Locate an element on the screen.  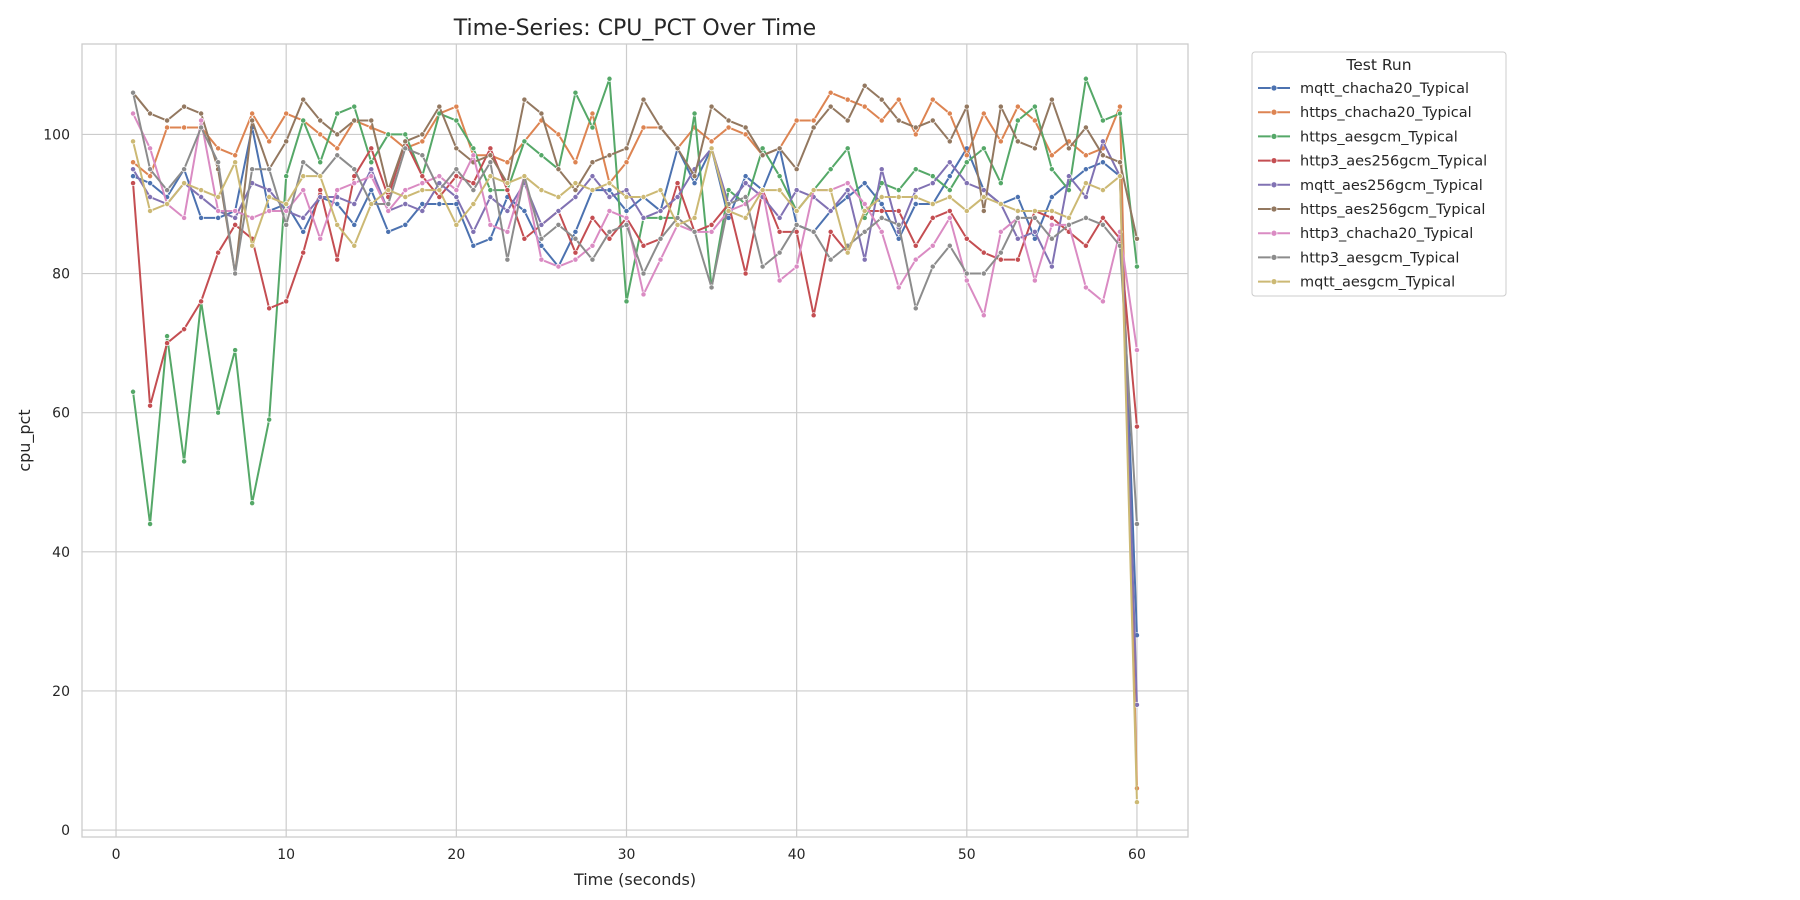
series-https_aes256gcm_Typical is located at coordinates (635, 179).